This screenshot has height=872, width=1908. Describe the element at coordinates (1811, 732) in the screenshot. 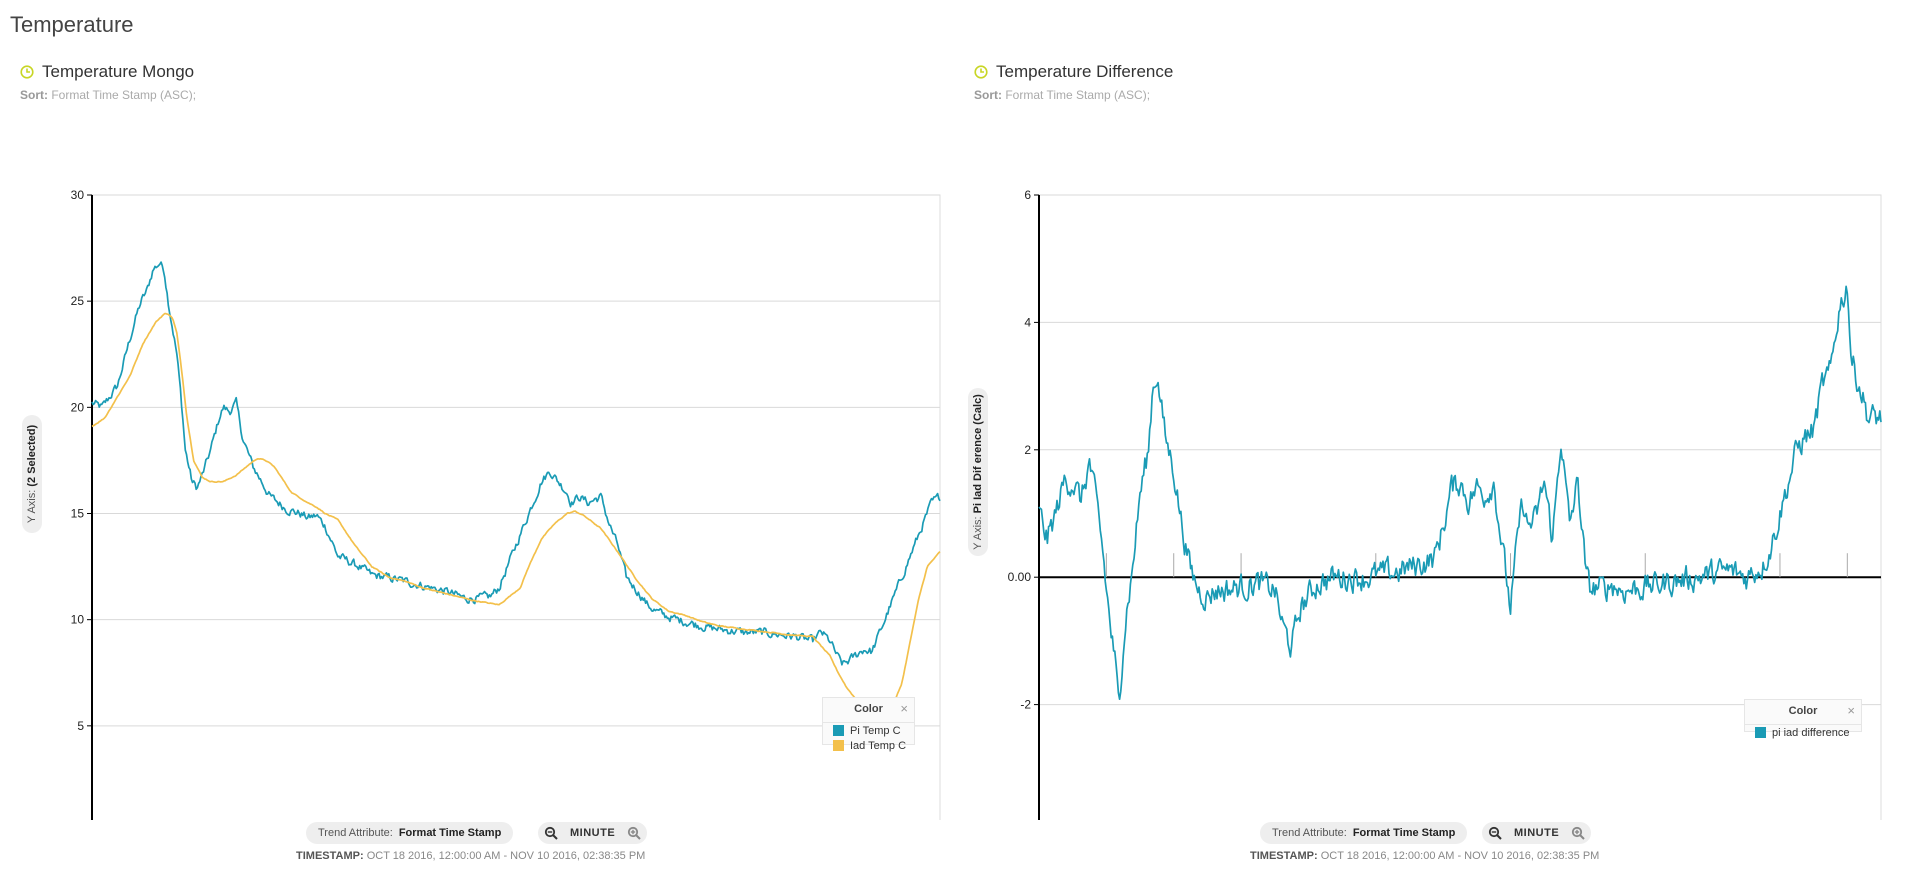

I see `legend-item-label: pi iad difference` at that location.